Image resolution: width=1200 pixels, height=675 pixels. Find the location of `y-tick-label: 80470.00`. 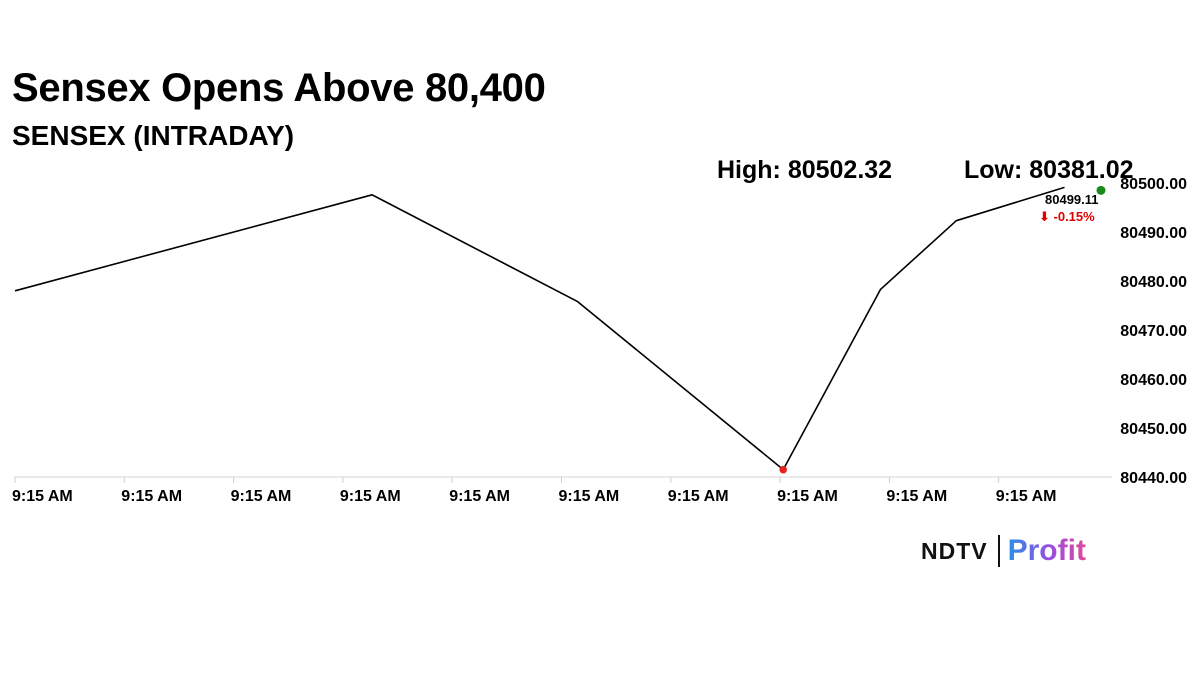

y-tick-label: 80470.00 is located at coordinates (1153, 331).